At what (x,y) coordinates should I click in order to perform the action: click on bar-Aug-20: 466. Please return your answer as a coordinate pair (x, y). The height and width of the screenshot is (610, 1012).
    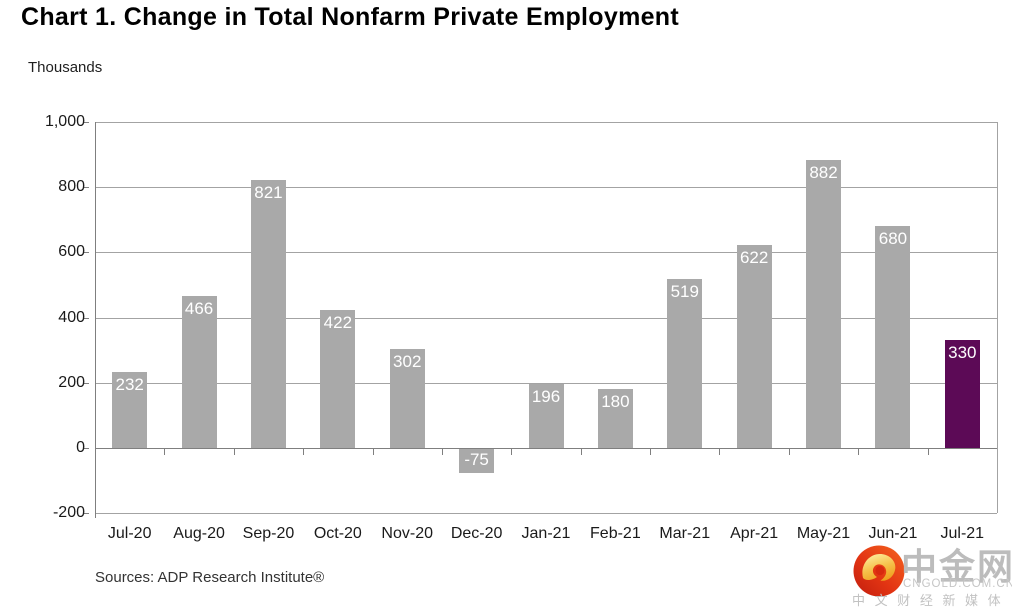
    Looking at the image, I should click on (199, 371).